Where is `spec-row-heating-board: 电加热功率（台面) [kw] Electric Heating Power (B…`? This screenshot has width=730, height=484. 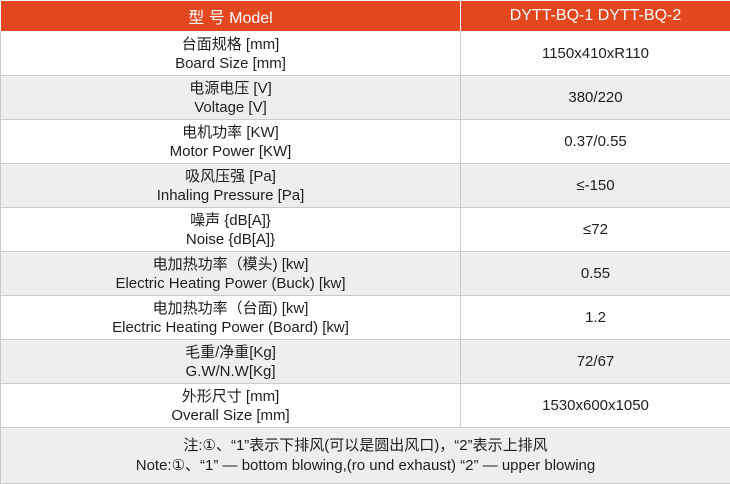
spec-row-heating-board: 电加热功率（台面) [kw] Electric Heating Power (B… is located at coordinates (365, 318).